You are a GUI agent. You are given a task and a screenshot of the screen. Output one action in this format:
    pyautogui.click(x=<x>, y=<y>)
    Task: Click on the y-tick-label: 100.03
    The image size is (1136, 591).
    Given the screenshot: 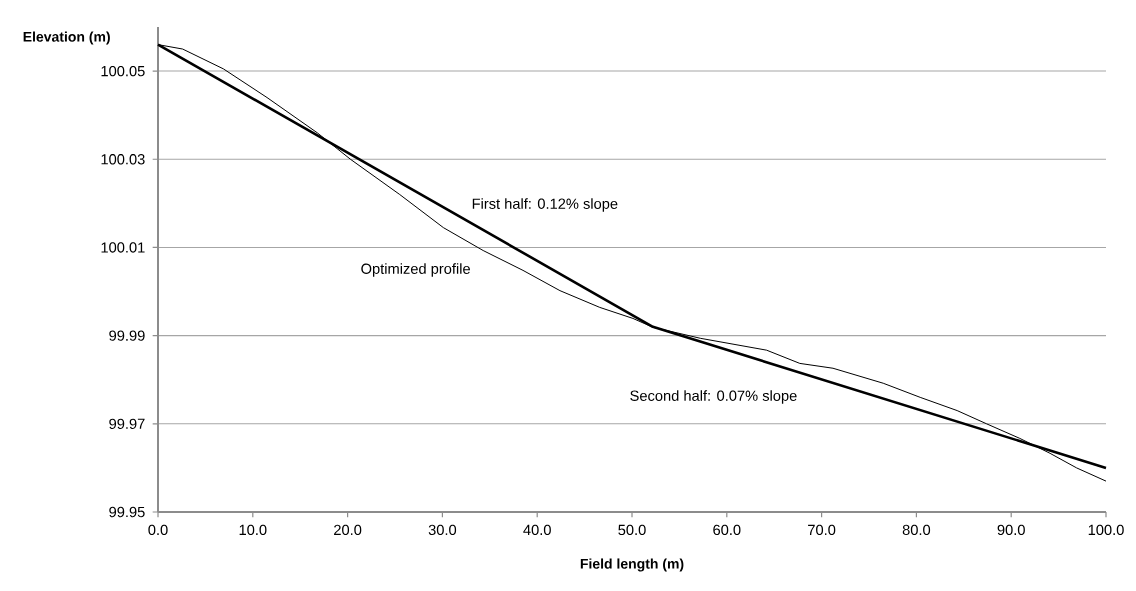 What is the action you would take?
    pyautogui.click(x=123, y=159)
    